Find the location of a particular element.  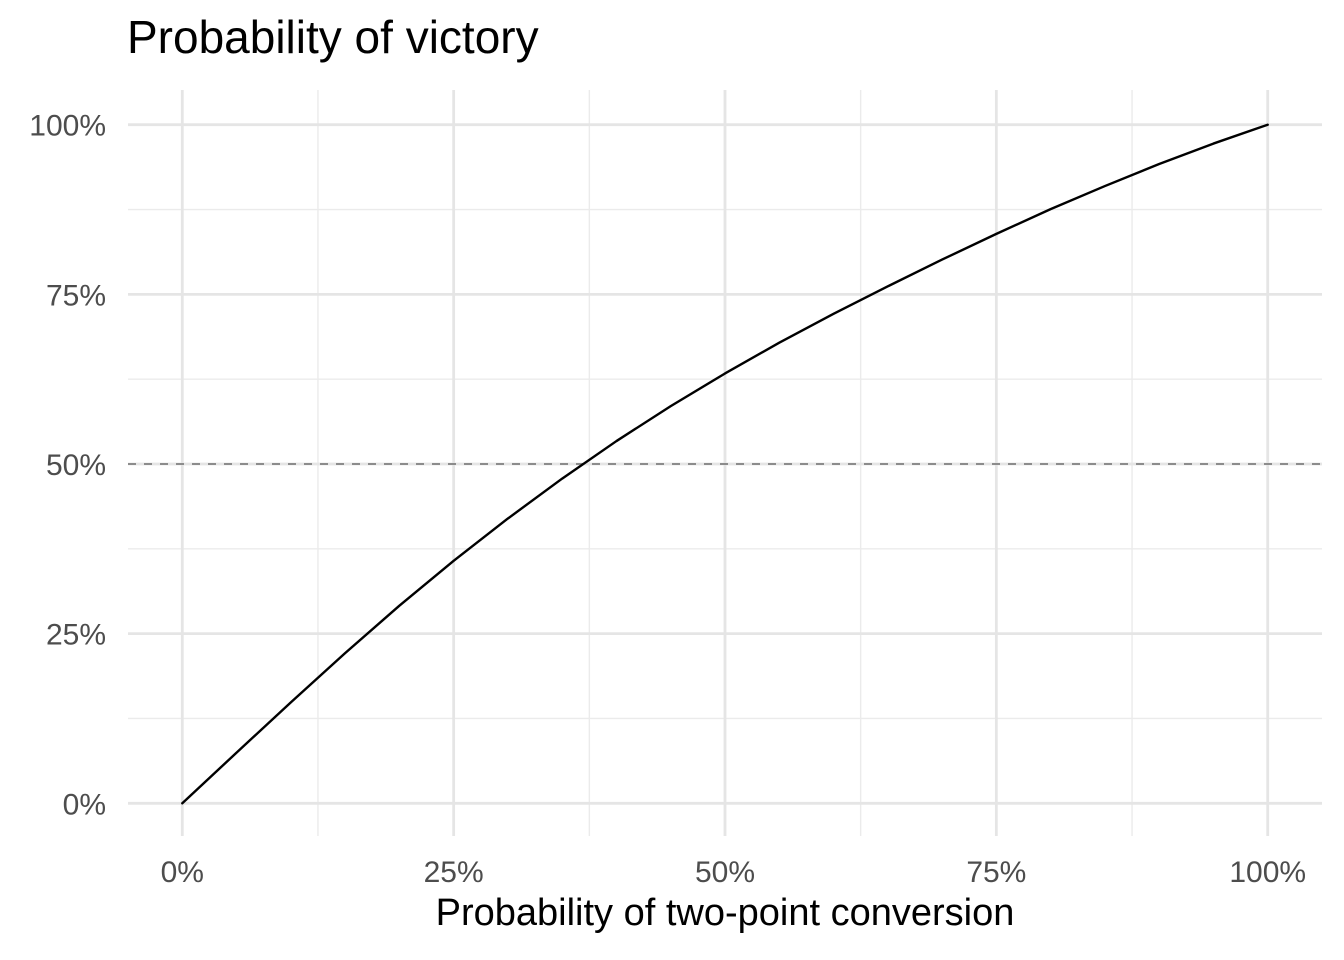

y-tick-label: 50% is located at coordinates (76, 465).